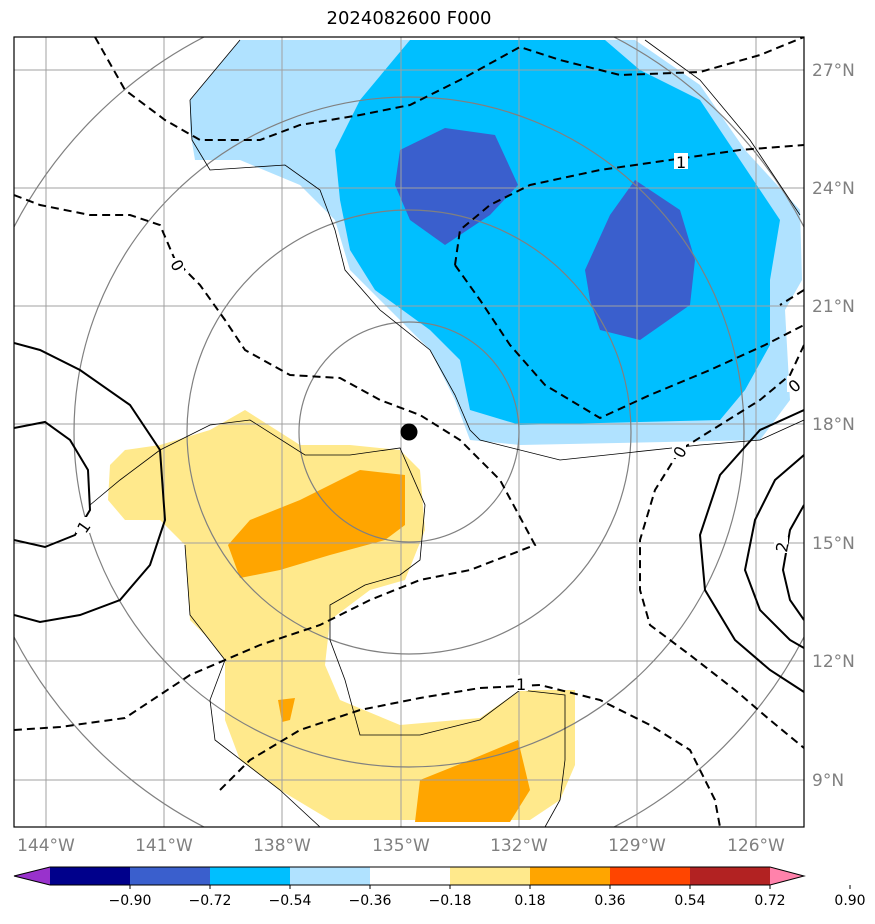 Image resolution: width=875 pixels, height=924 pixels. What do you see at coordinates (637, 846) in the screenshot?
I see `lon-label: 129°W` at bounding box center [637, 846].